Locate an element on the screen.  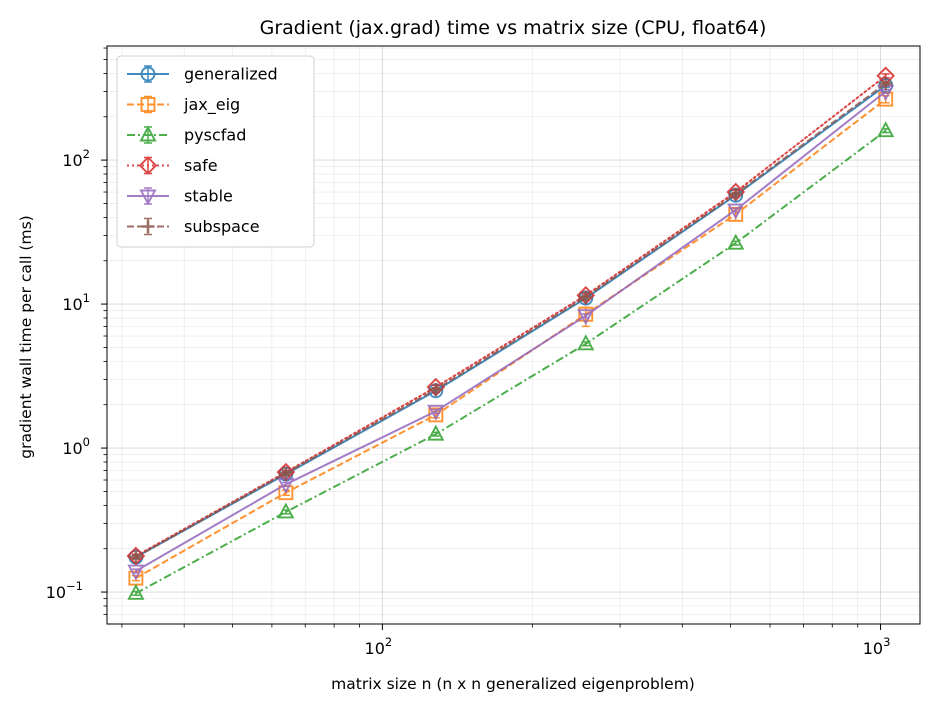
y-tick-exponent: 2 is located at coordinates (86, 154).